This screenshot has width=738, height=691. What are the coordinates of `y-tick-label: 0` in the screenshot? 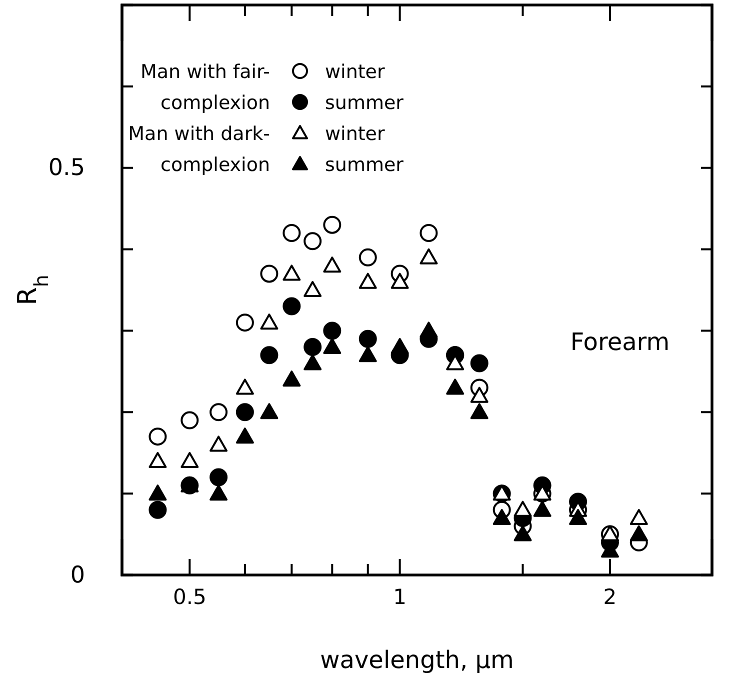 It's located at (77, 575).